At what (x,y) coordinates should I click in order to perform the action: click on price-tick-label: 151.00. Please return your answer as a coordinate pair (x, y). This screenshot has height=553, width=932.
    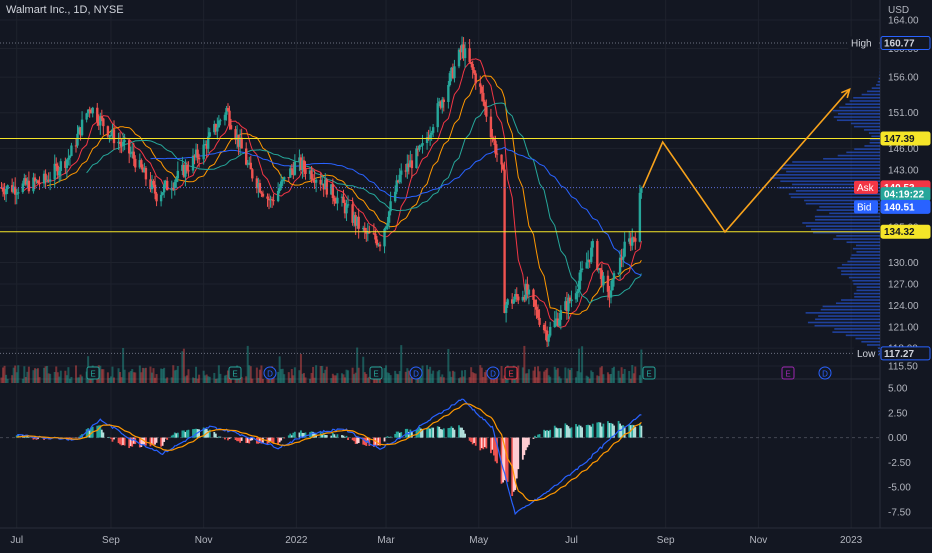
    Looking at the image, I should click on (903, 113).